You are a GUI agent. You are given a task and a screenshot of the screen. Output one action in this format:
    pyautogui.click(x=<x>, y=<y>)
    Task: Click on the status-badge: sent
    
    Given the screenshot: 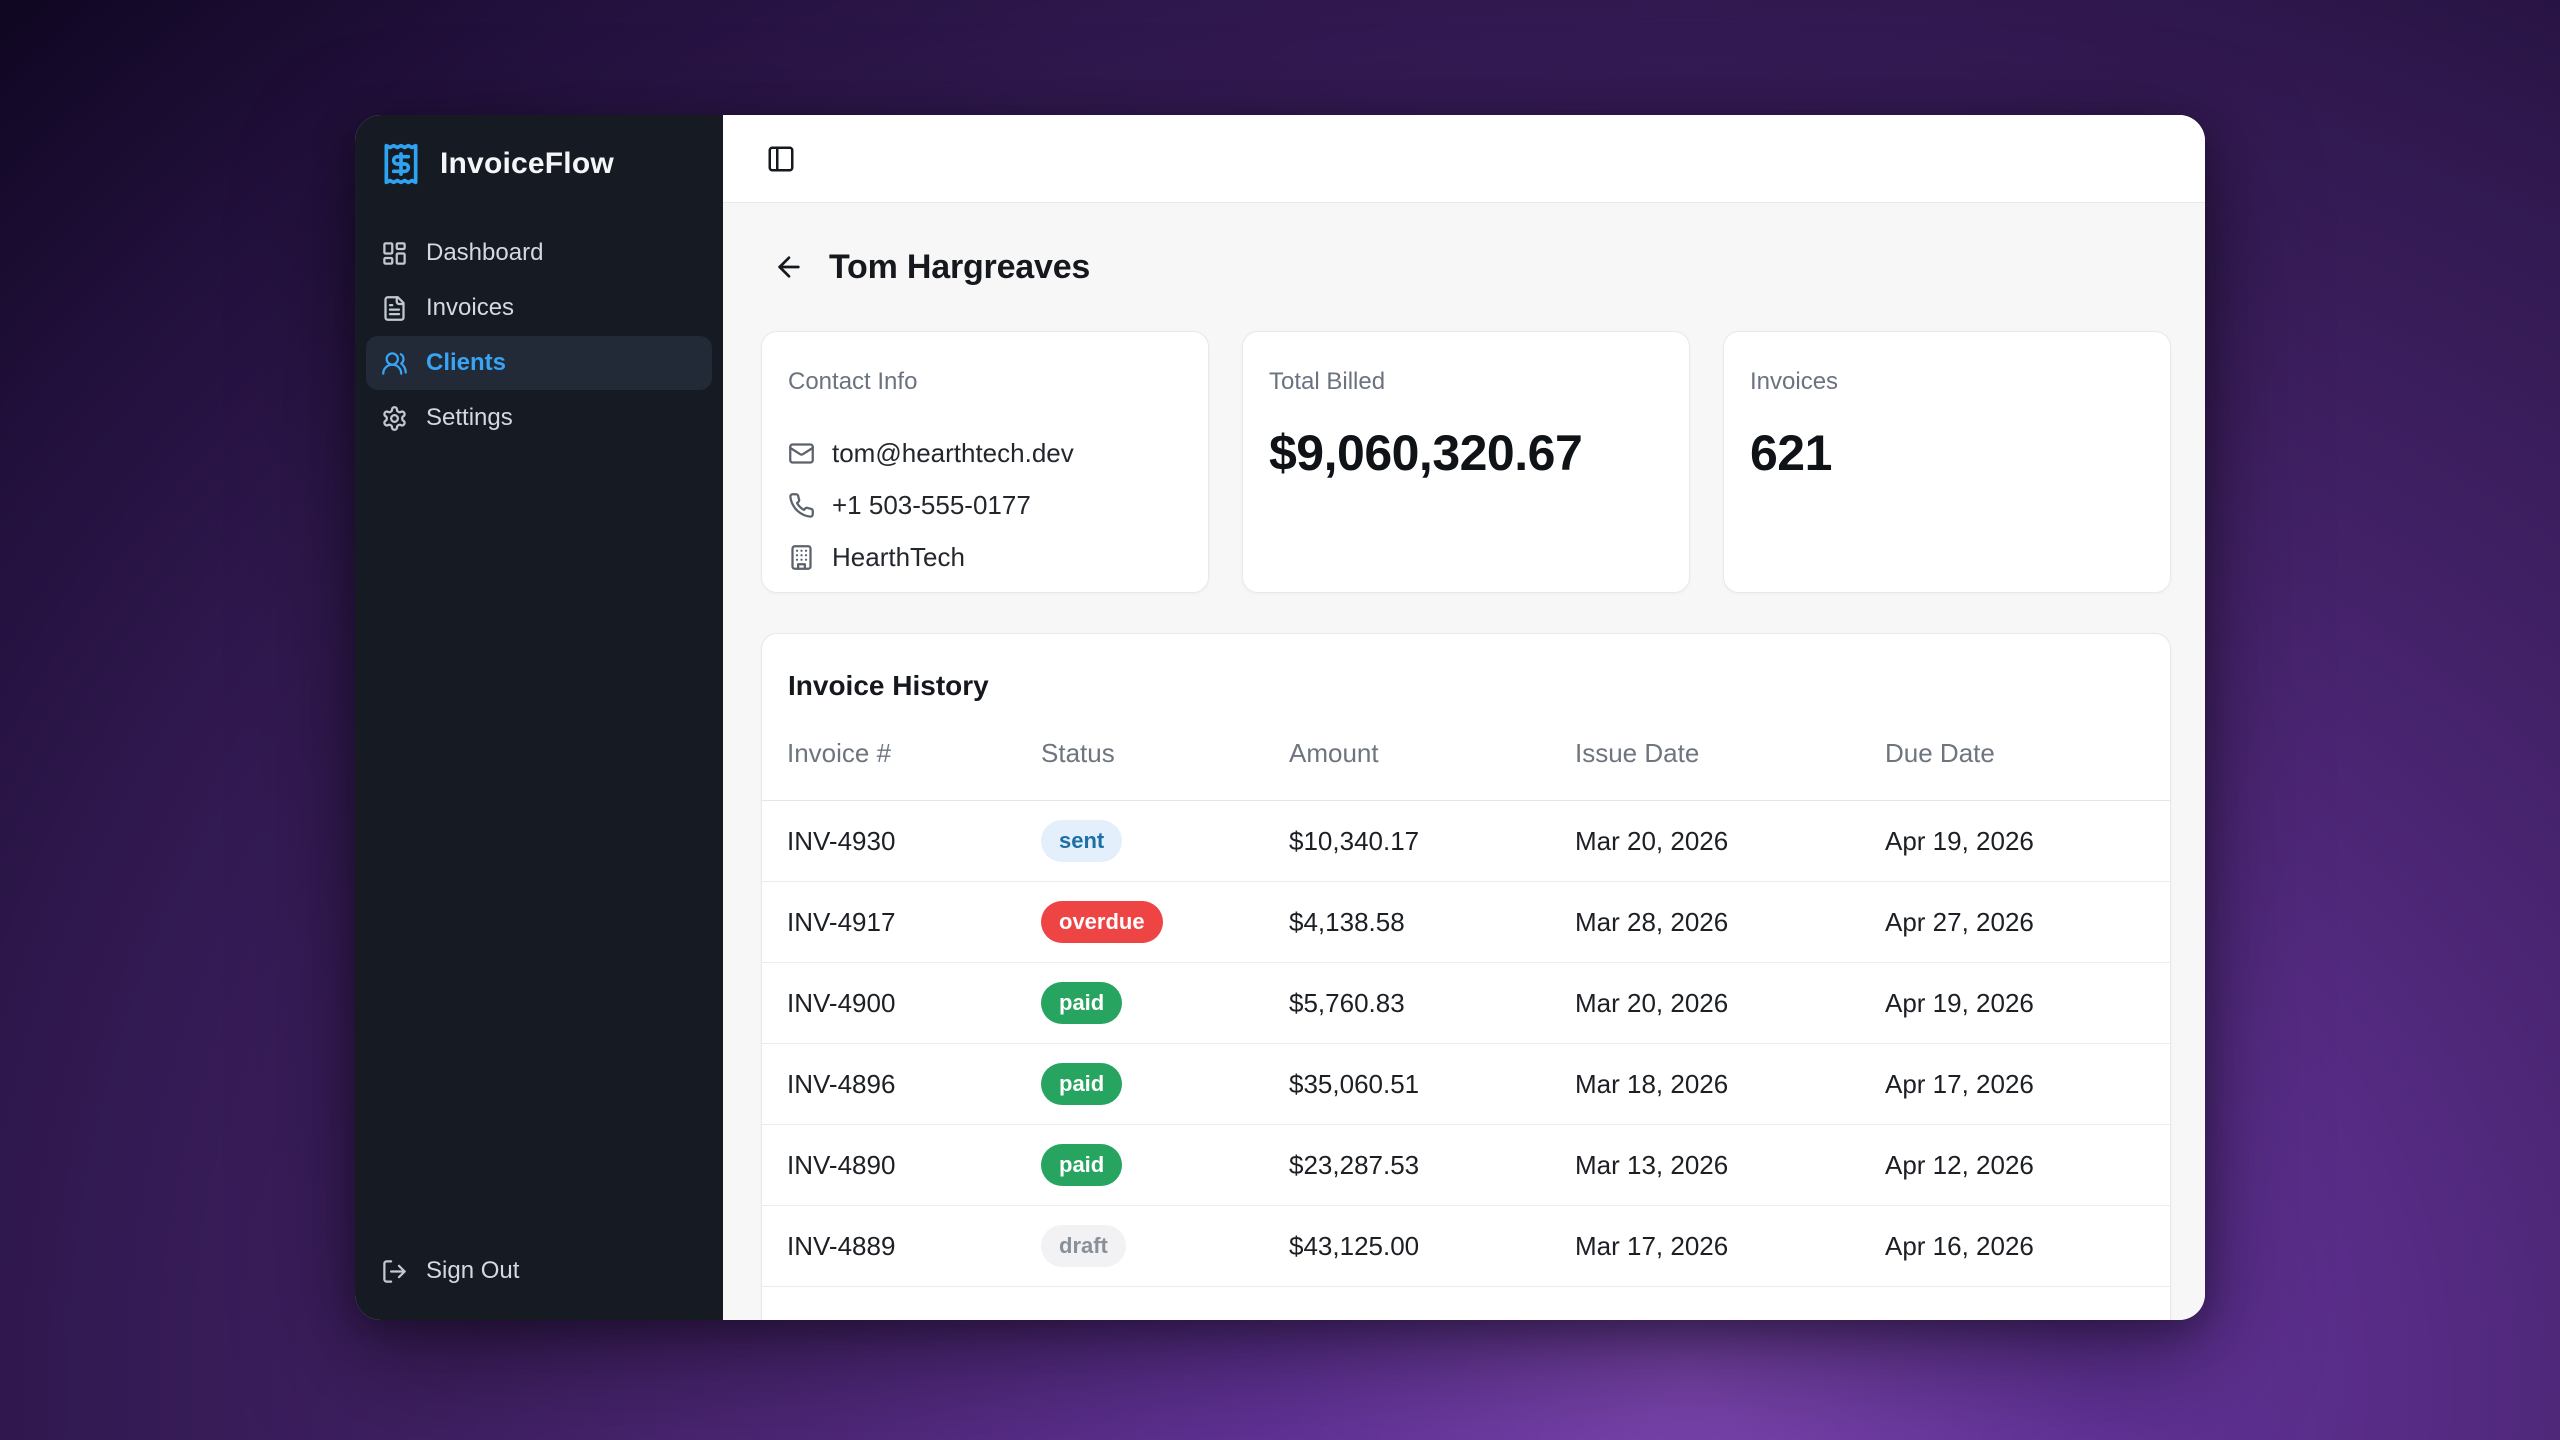 What is the action you would take?
    pyautogui.click(x=1082, y=841)
    